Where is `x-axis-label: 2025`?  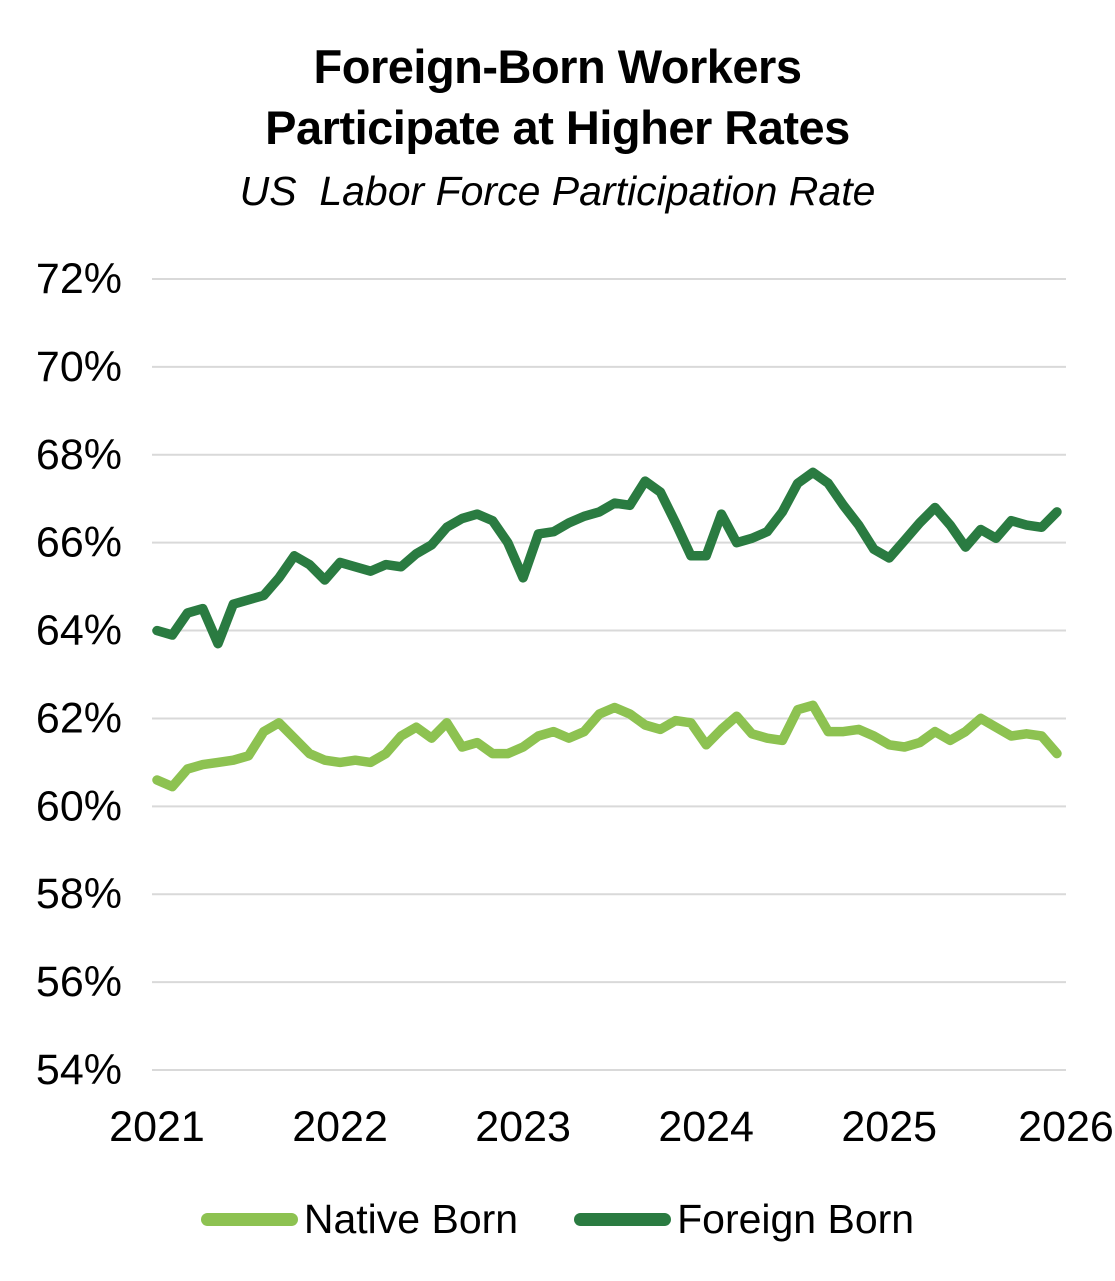 x-axis-label: 2025 is located at coordinates (889, 1127).